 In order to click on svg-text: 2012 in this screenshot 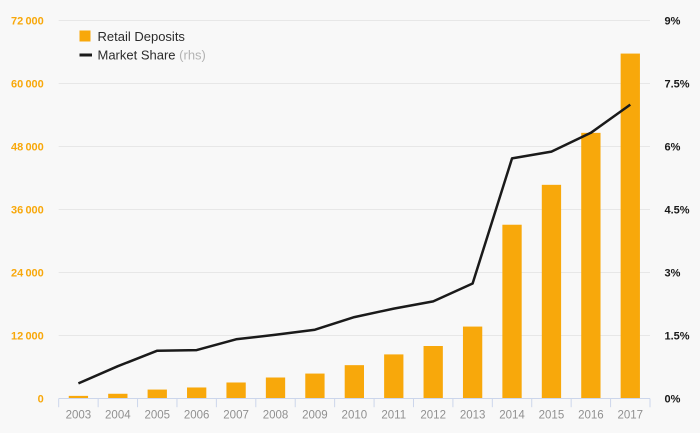, I will do `click(433, 416)`.